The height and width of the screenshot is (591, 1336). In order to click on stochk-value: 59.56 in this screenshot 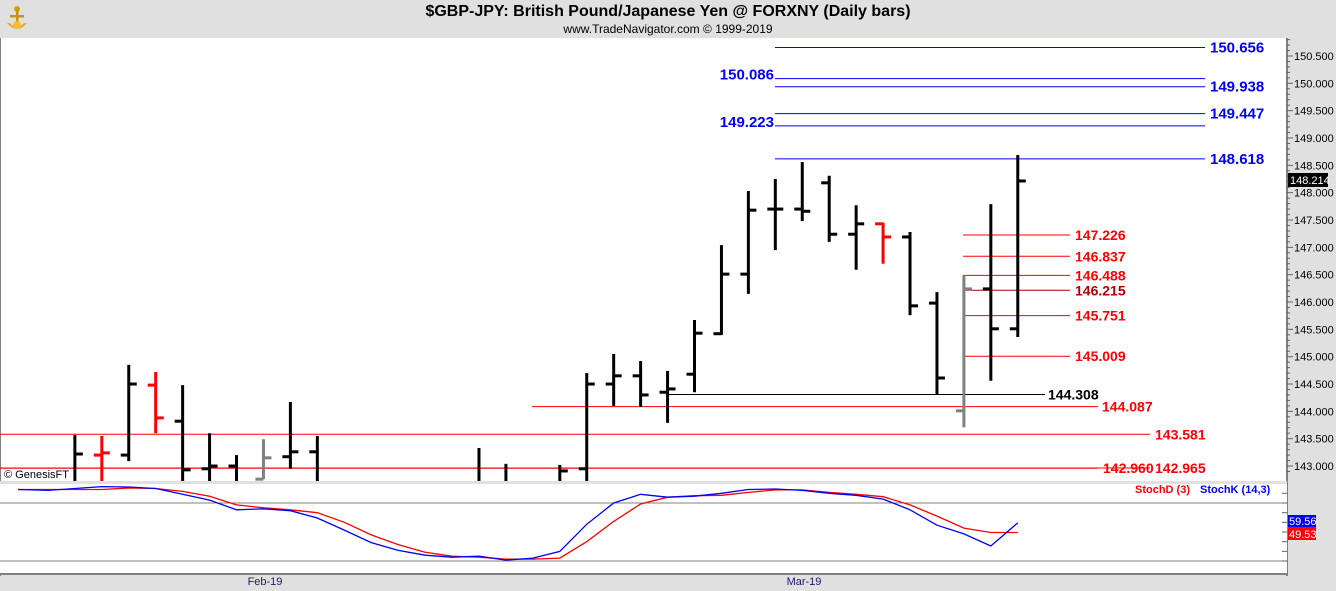, I will do `click(1303, 522)`.